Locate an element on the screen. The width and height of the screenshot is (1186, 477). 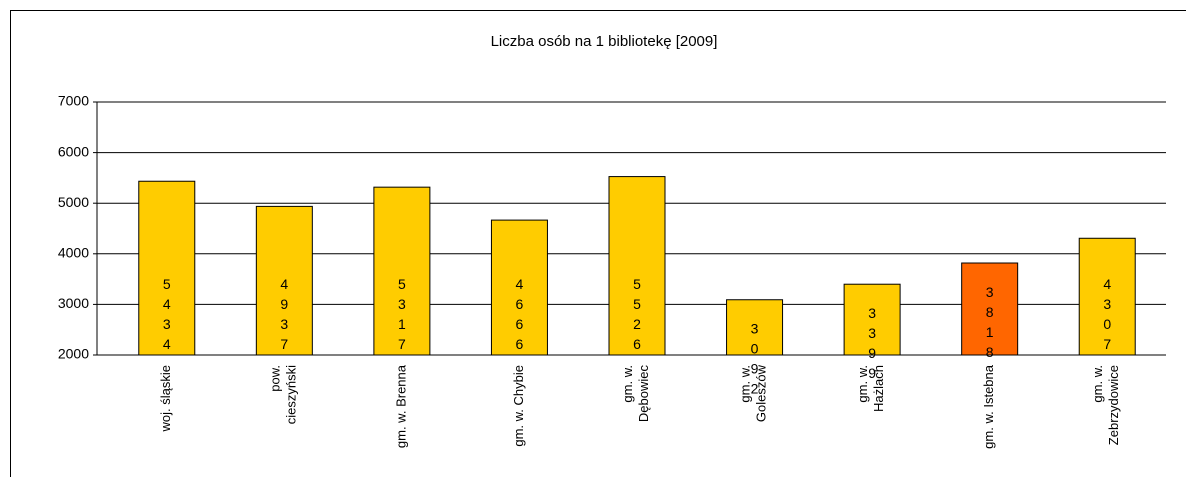
x-tick-label: gm. w. Chybie is located at coordinates (518, 406).